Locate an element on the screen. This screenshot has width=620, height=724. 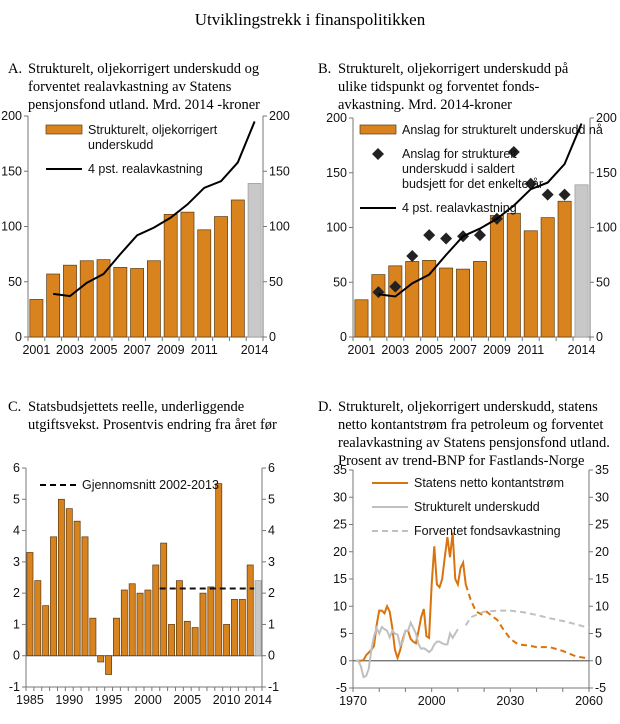
bar-2007 is located at coordinates (203, 624).